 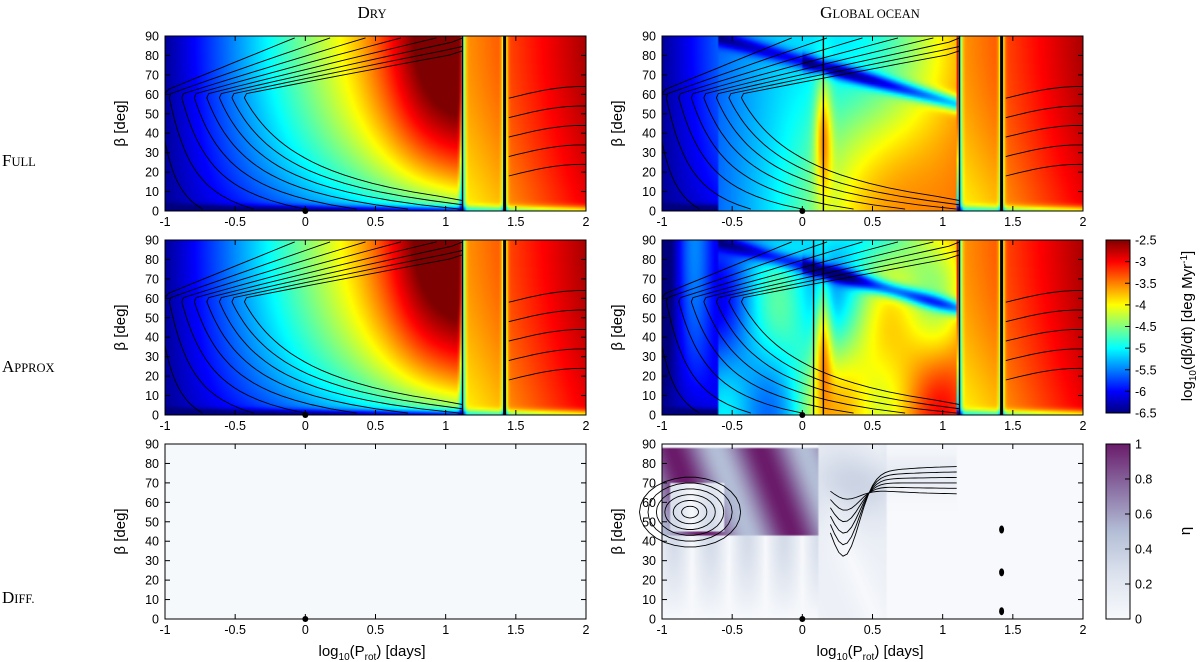 What do you see at coordinates (1143, 480) in the screenshot?
I see `colorbar-tick-label: 0.8` at bounding box center [1143, 480].